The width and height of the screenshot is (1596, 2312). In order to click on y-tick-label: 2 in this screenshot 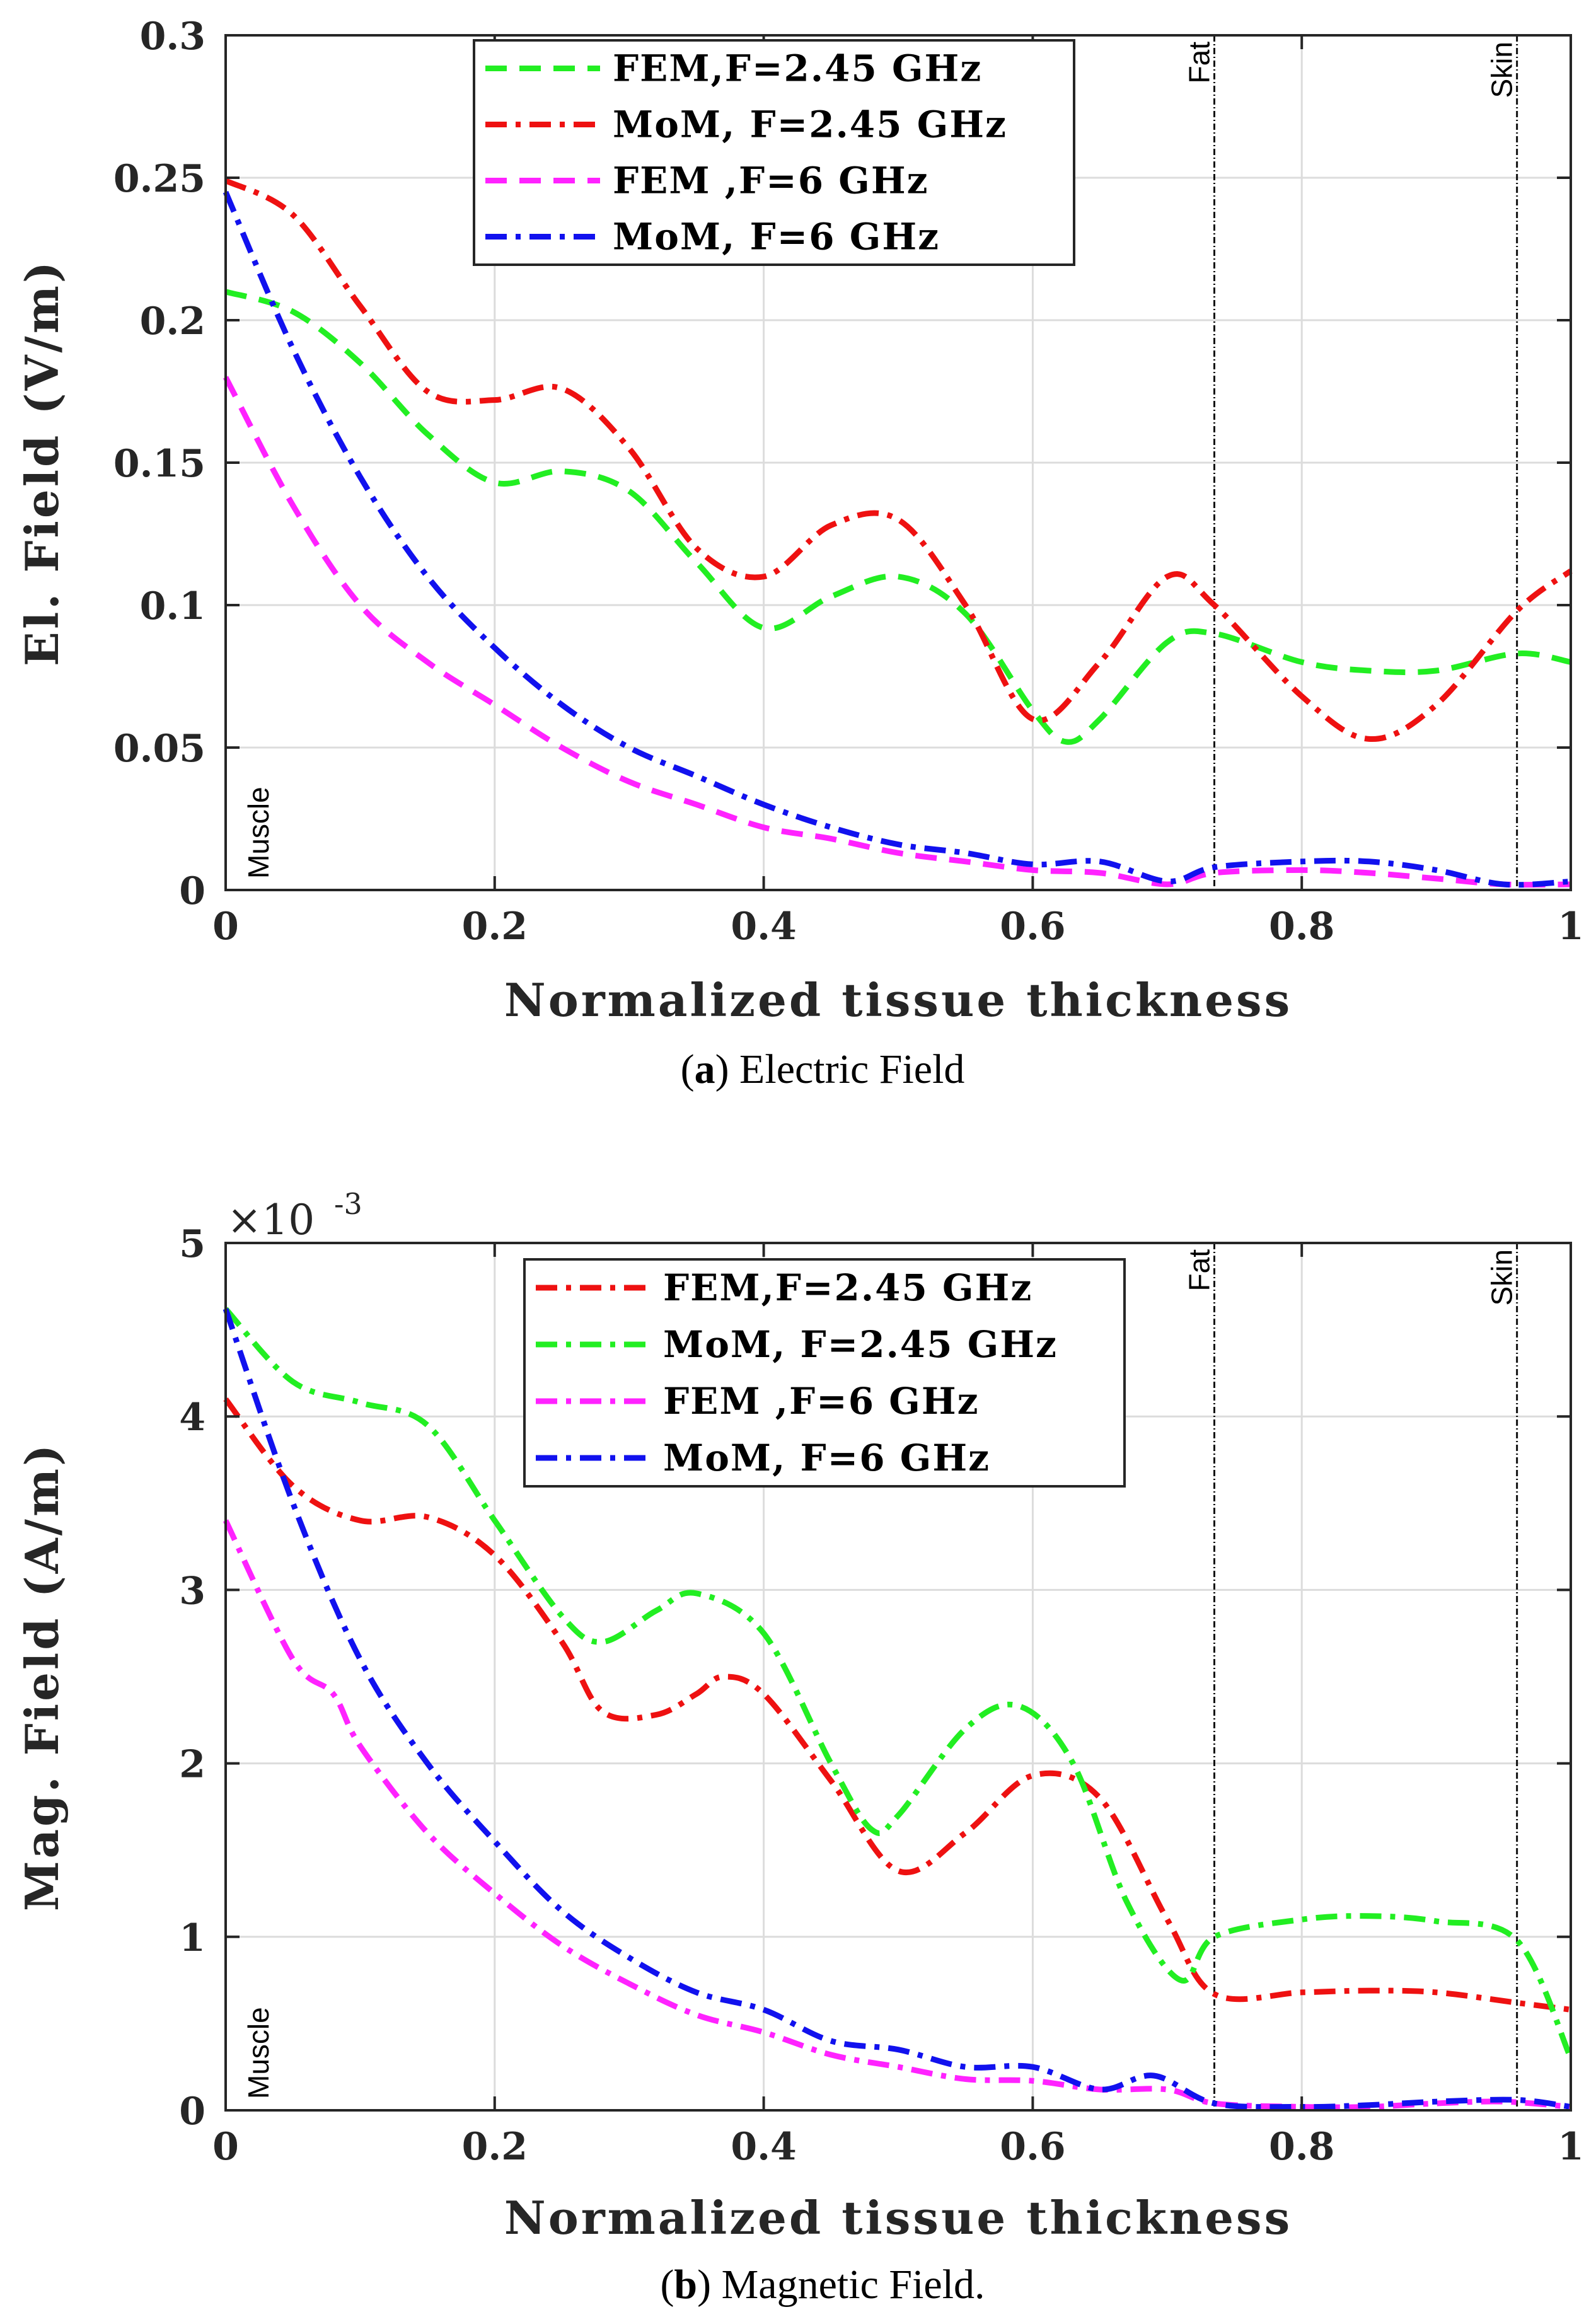, I will do `click(192, 1765)`.